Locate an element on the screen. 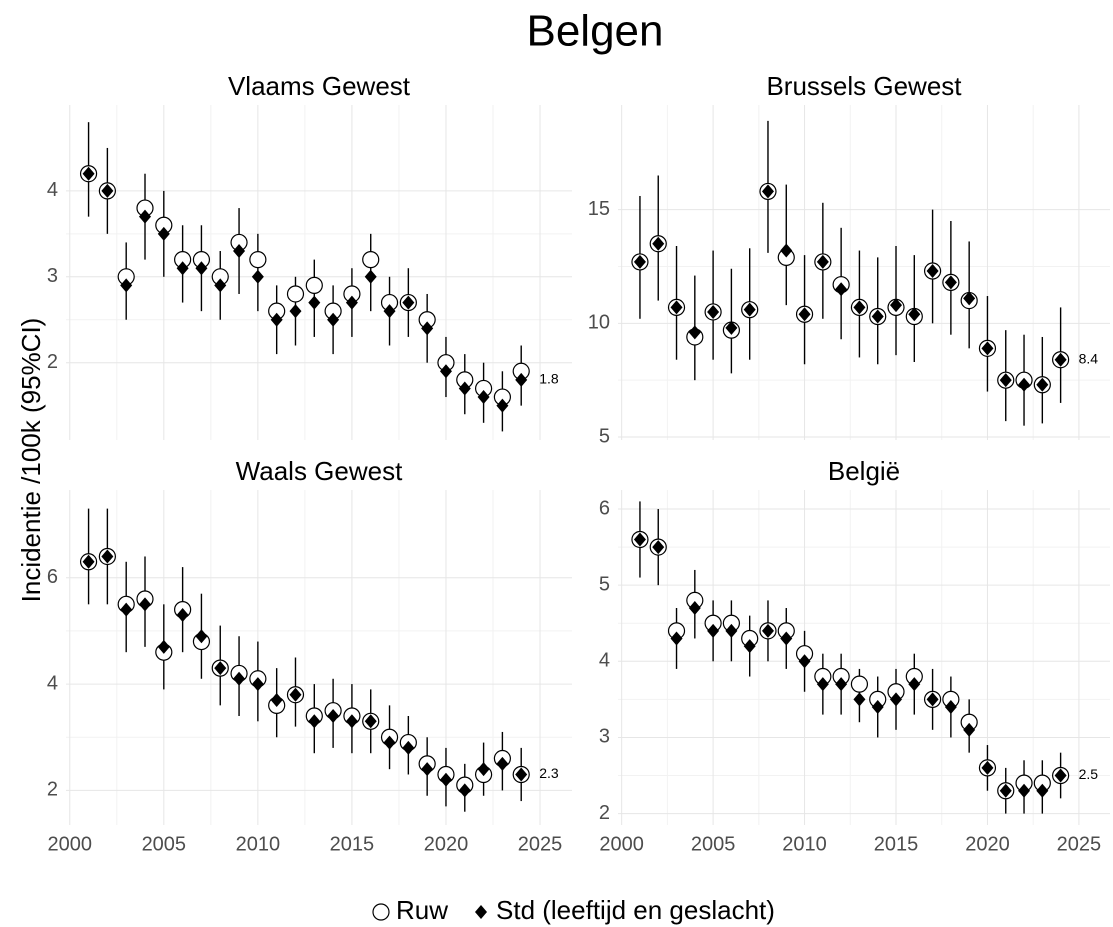  end-label: 2.5 is located at coordinates (1089, 774).